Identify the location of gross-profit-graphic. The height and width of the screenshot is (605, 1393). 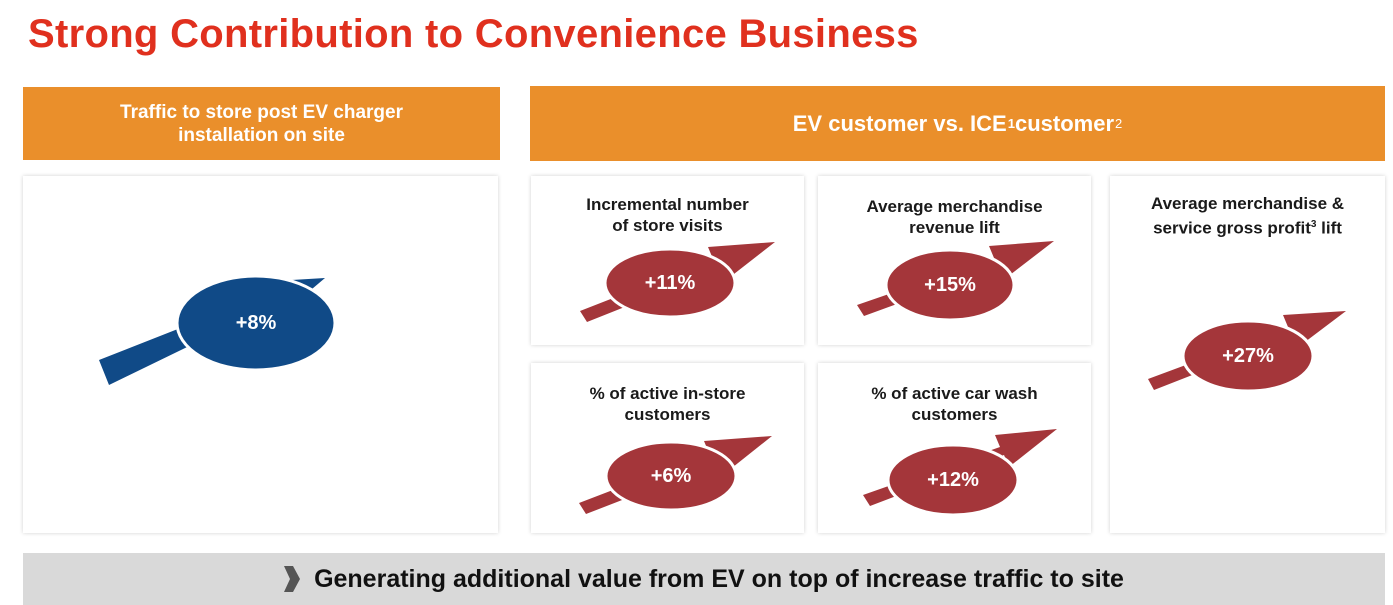
(1247, 352).